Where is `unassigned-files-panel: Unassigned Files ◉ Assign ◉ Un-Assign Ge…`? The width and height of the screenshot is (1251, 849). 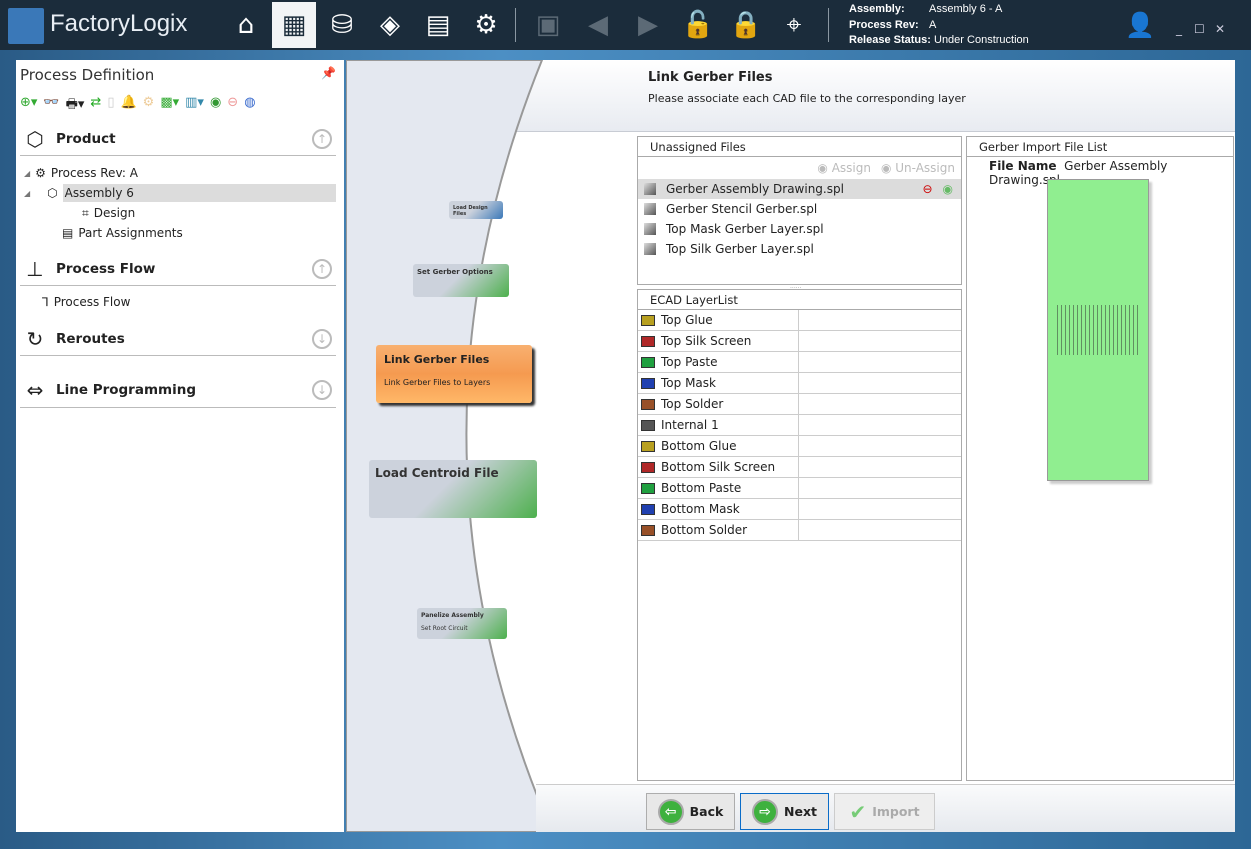
unassigned-files-panel: Unassigned Files ◉ Assign ◉ Un-Assign Ge… is located at coordinates (799, 210).